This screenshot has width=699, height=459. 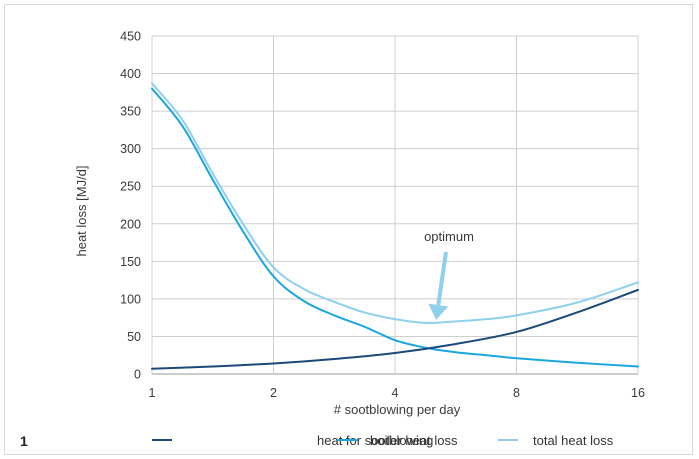 I want to click on x-tick-label: 16, so click(x=638, y=393).